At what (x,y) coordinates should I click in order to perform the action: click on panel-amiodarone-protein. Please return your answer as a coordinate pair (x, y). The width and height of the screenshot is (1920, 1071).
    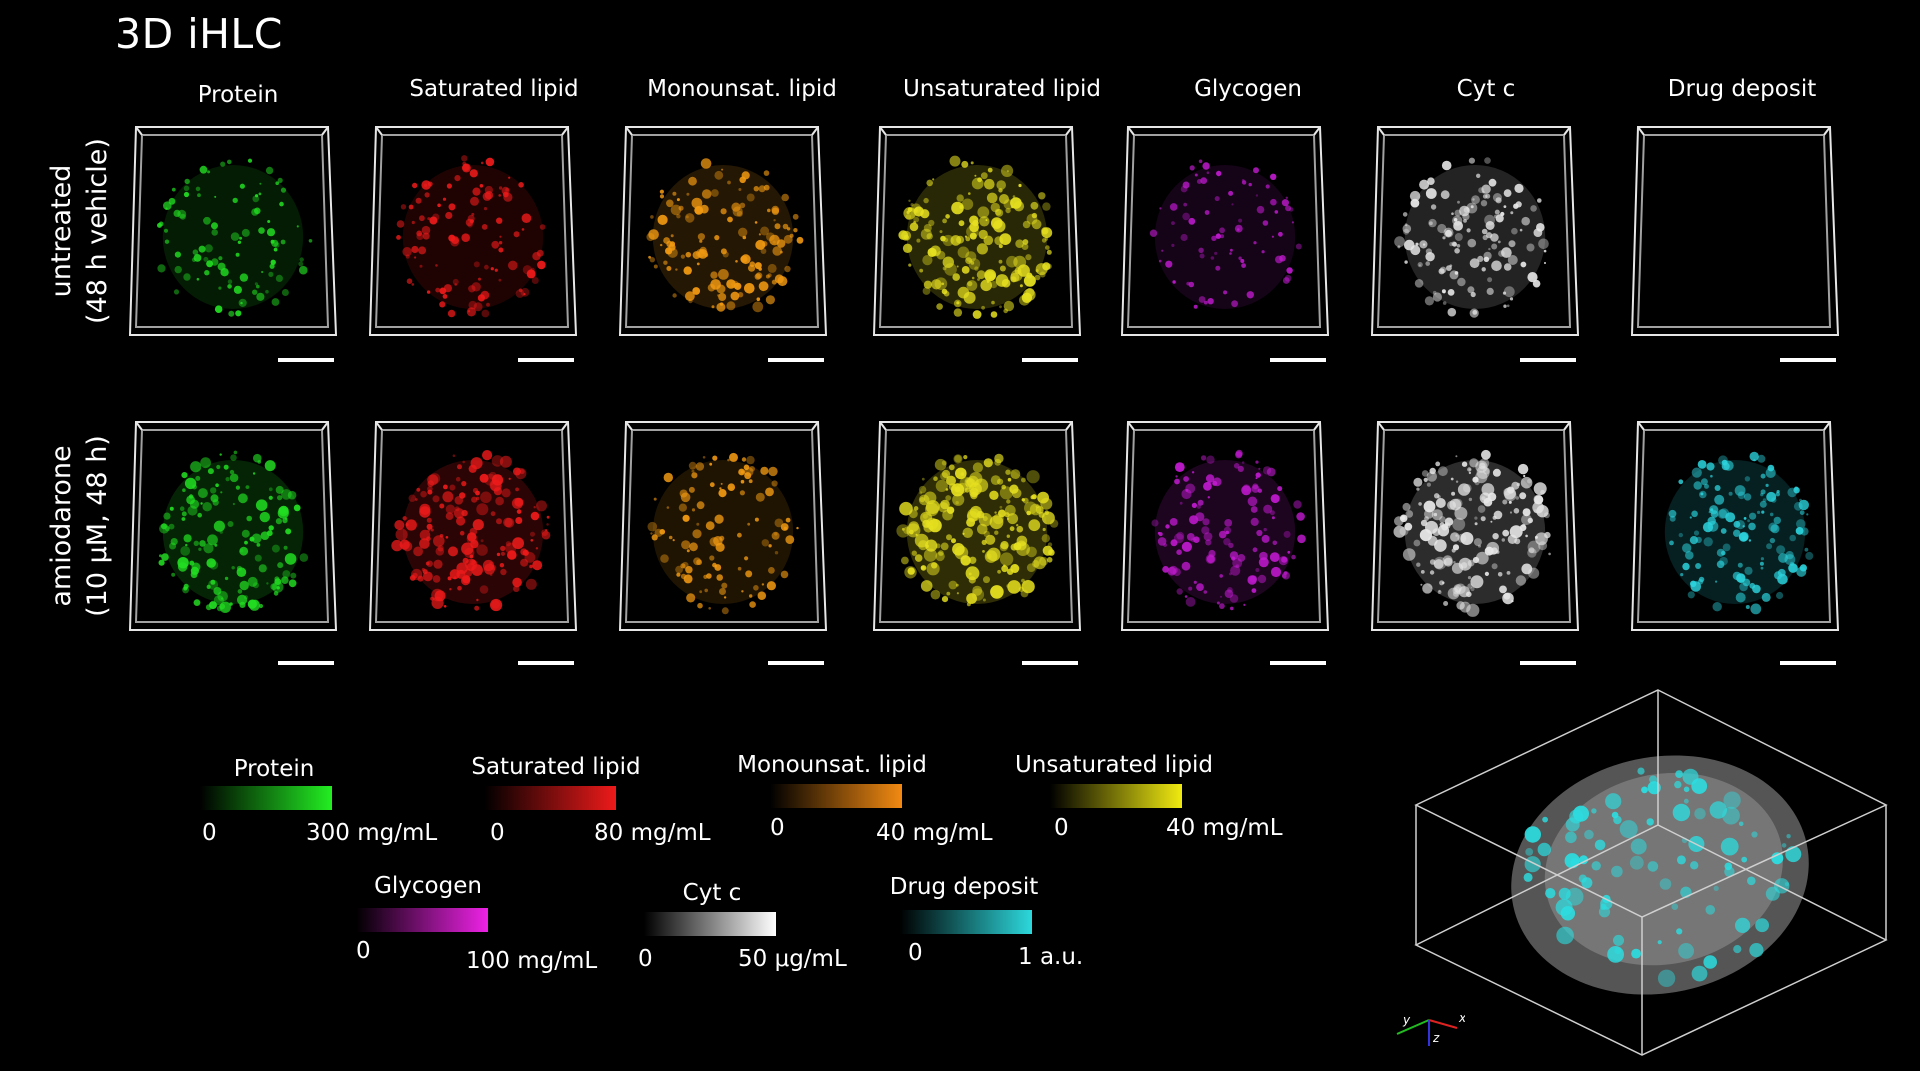
    Looking at the image, I should click on (233, 527).